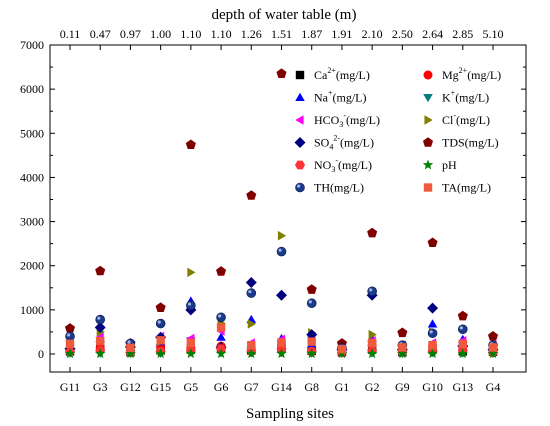 The image size is (550, 426). Describe the element at coordinates (130, 34) in the screenshot. I see `top-tick-label: 0.97` at that location.